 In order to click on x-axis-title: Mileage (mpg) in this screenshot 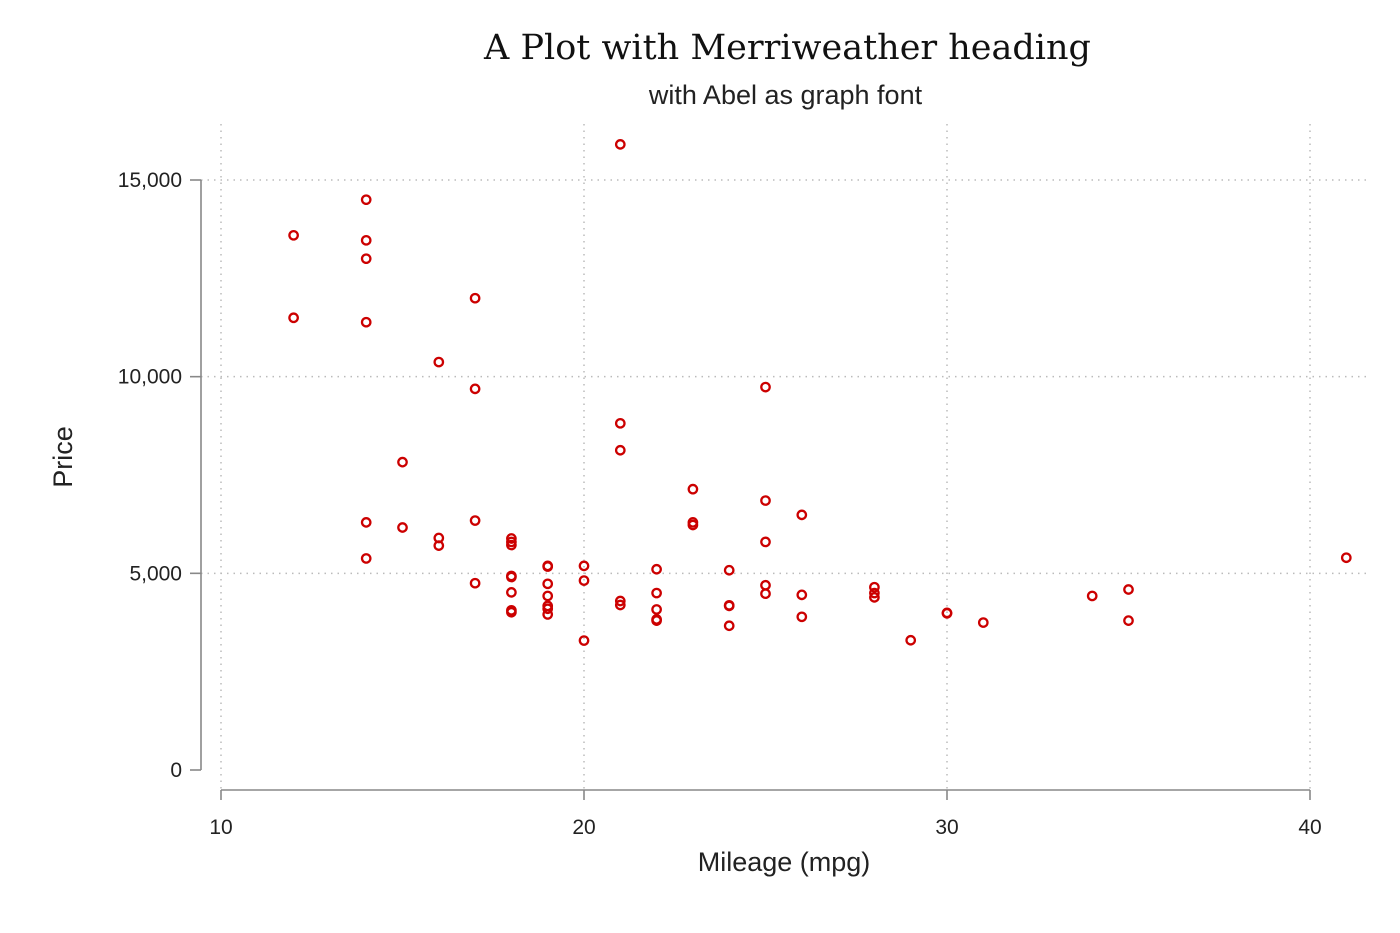, I will do `click(784, 862)`.